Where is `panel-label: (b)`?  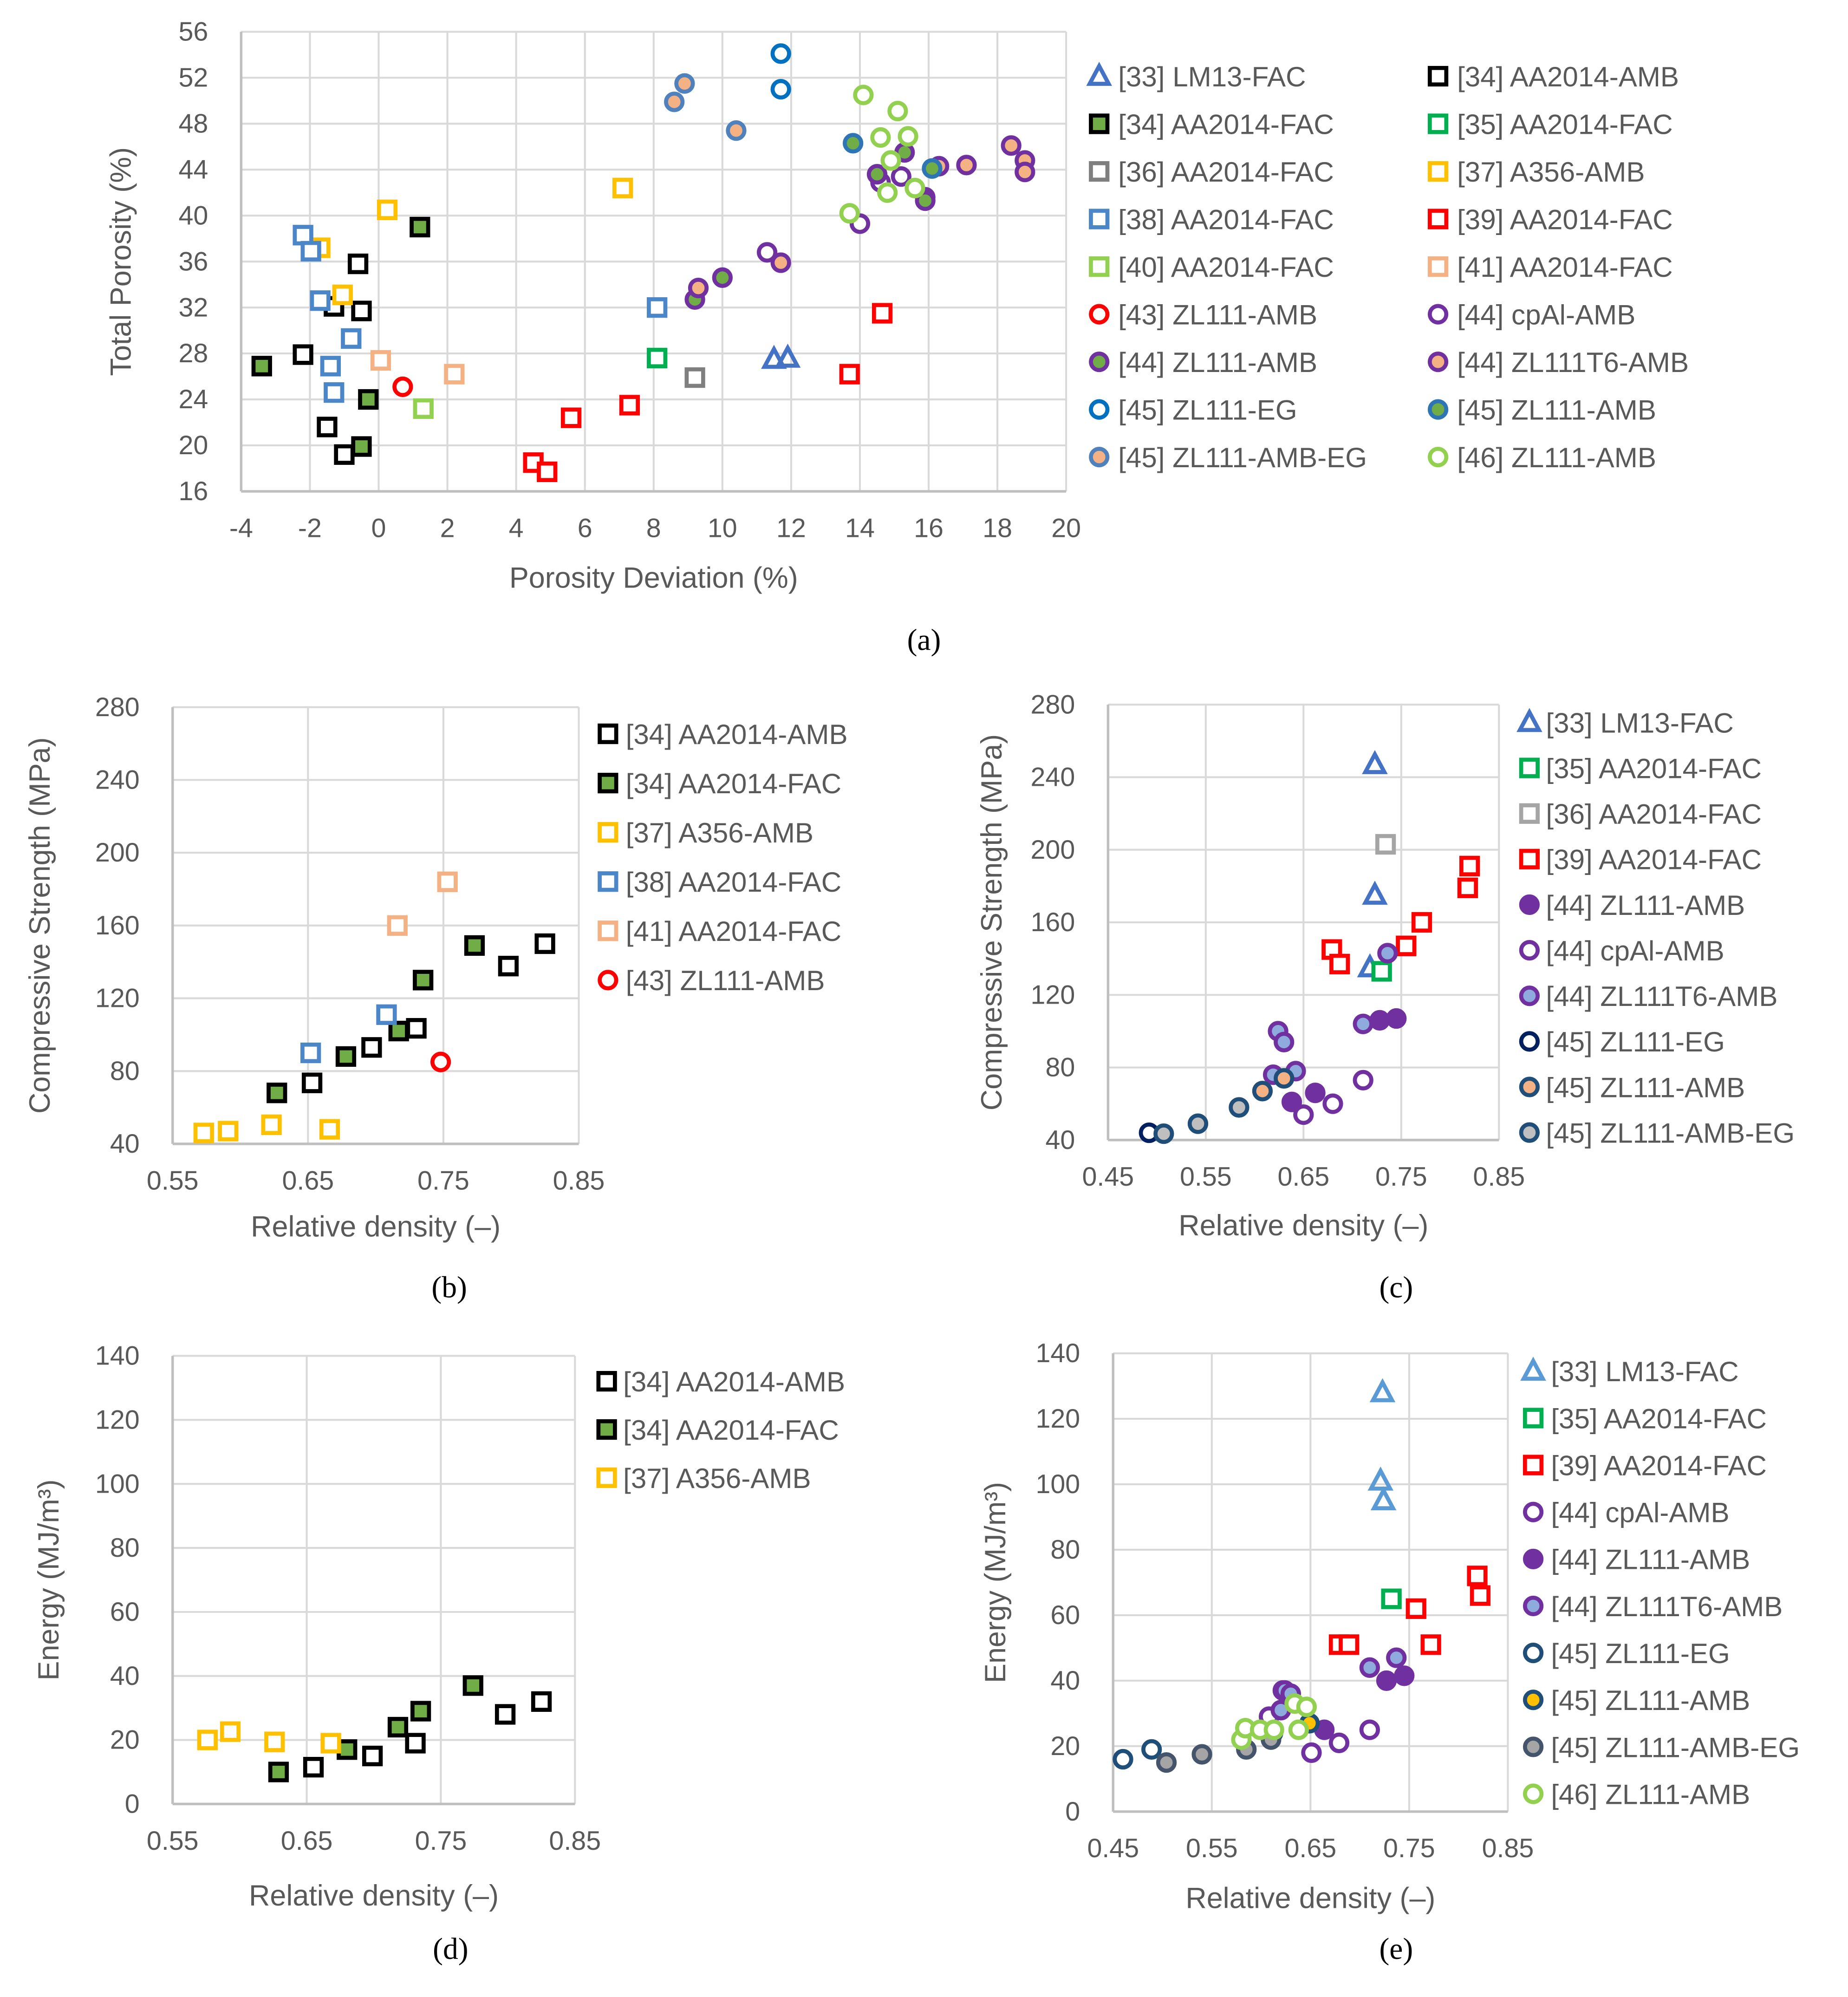
panel-label: (b) is located at coordinates (449, 1288).